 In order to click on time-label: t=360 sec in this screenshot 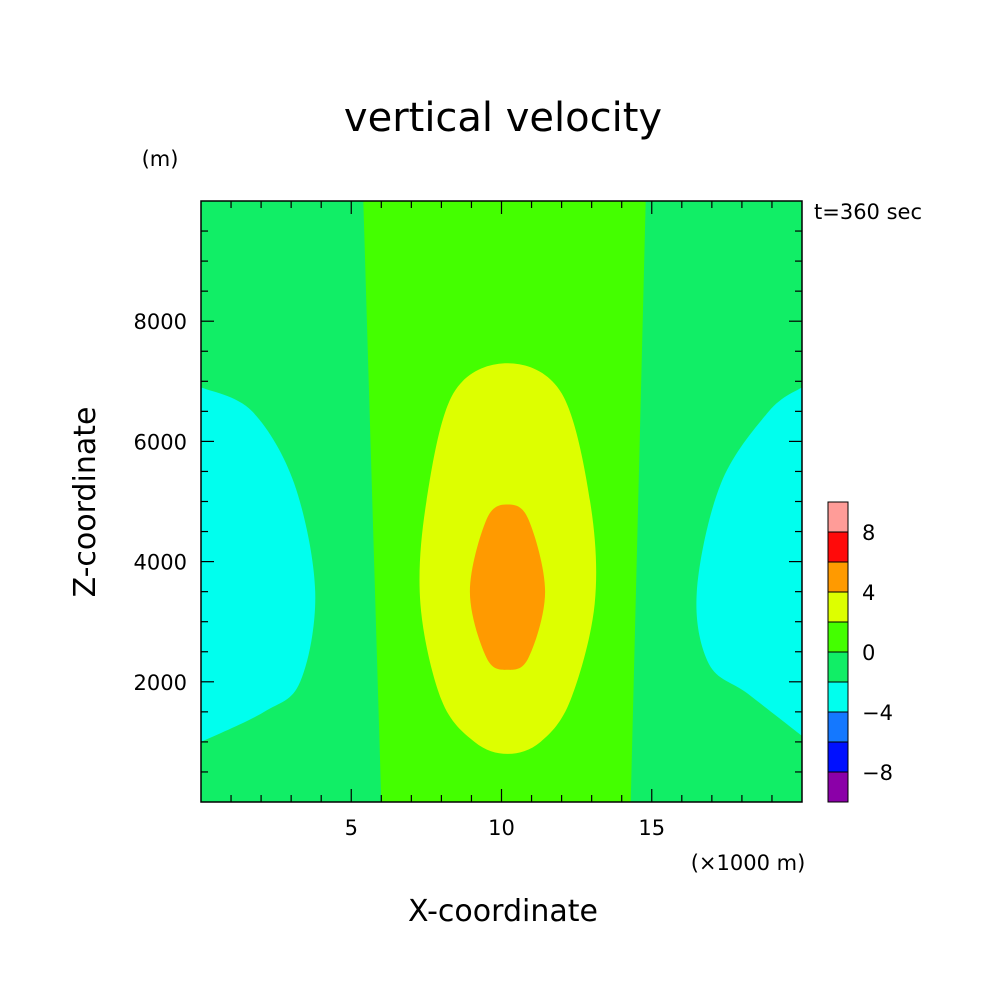, I will do `click(868, 212)`.